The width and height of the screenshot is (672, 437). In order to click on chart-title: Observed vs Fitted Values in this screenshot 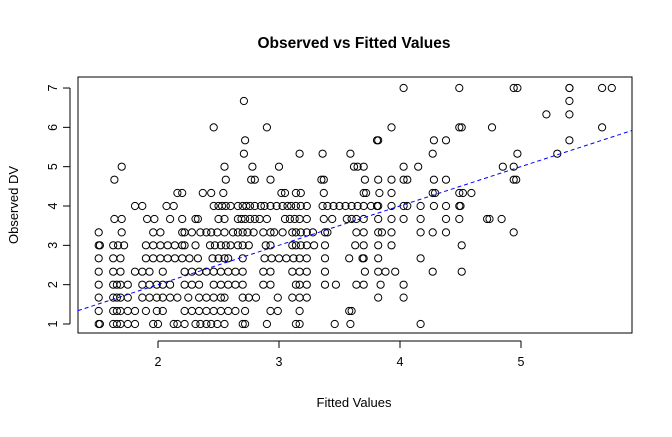, I will do `click(354, 43)`.